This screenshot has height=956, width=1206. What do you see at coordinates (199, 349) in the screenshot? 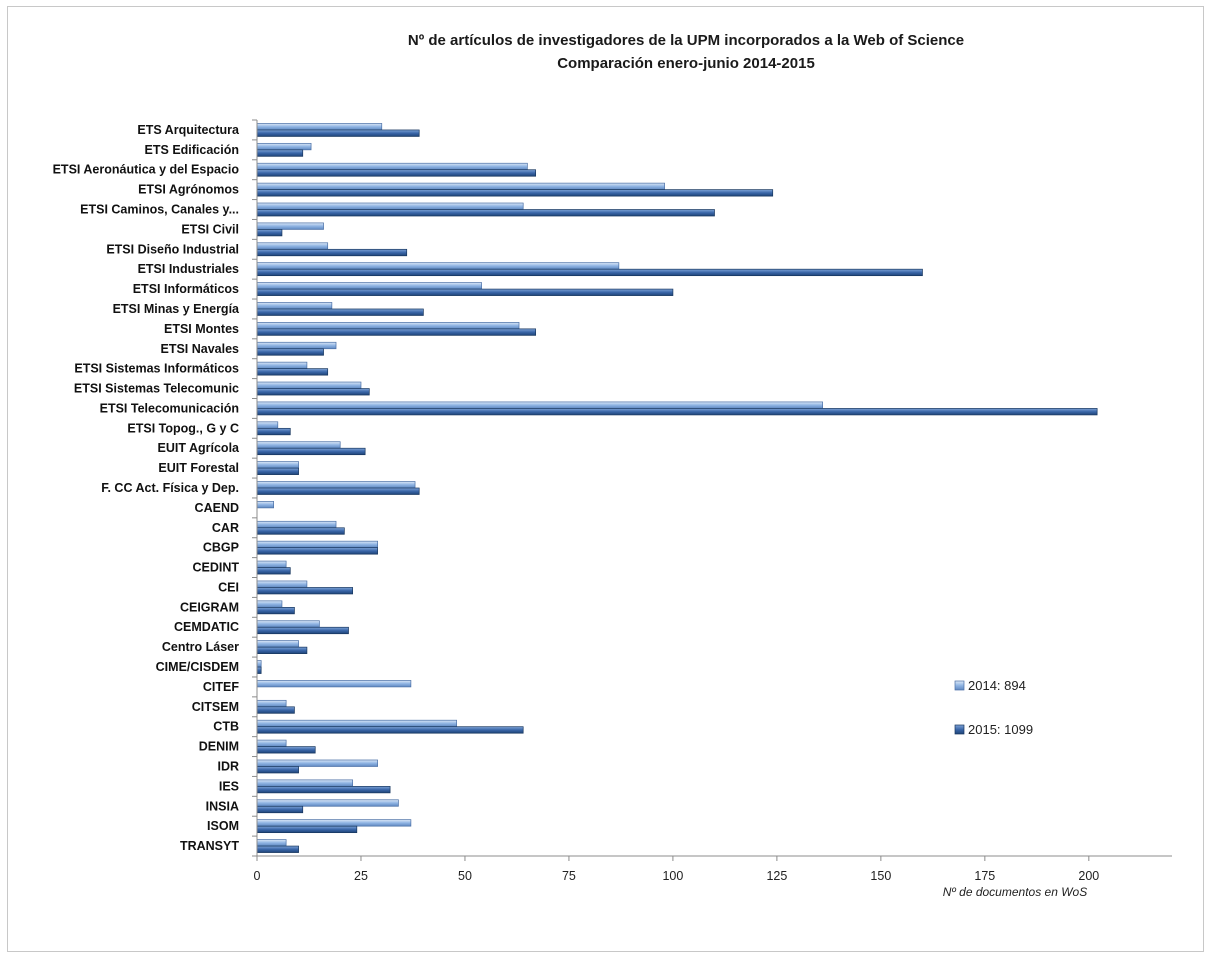
I see `category-label: ETSI Navales` at bounding box center [199, 349].